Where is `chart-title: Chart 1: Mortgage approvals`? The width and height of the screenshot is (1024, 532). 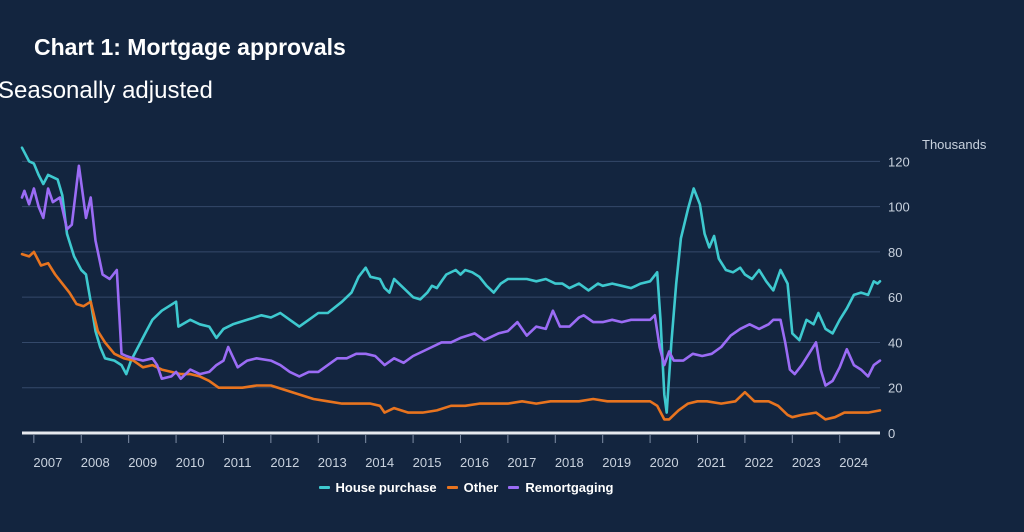 chart-title: Chart 1: Mortgage approvals is located at coordinates (190, 47).